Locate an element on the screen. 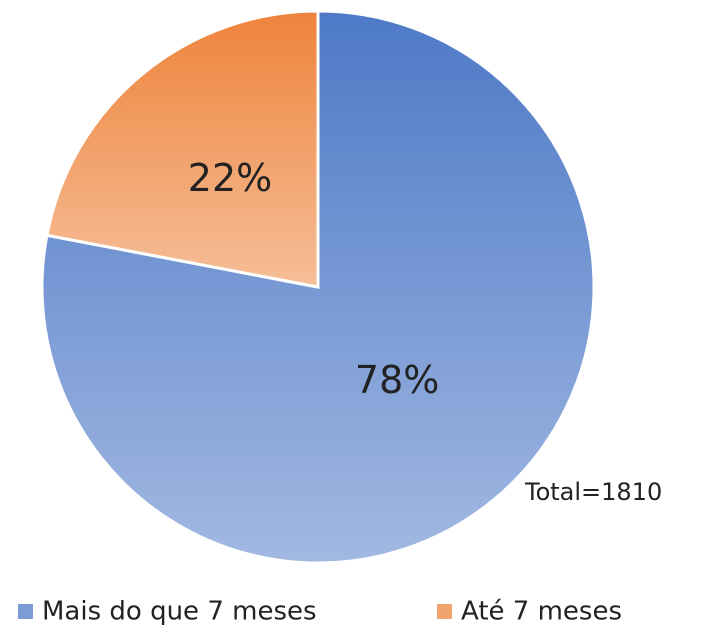 Image resolution: width=702 pixels, height=631 pixels. value-label: 22% is located at coordinates (230, 178).